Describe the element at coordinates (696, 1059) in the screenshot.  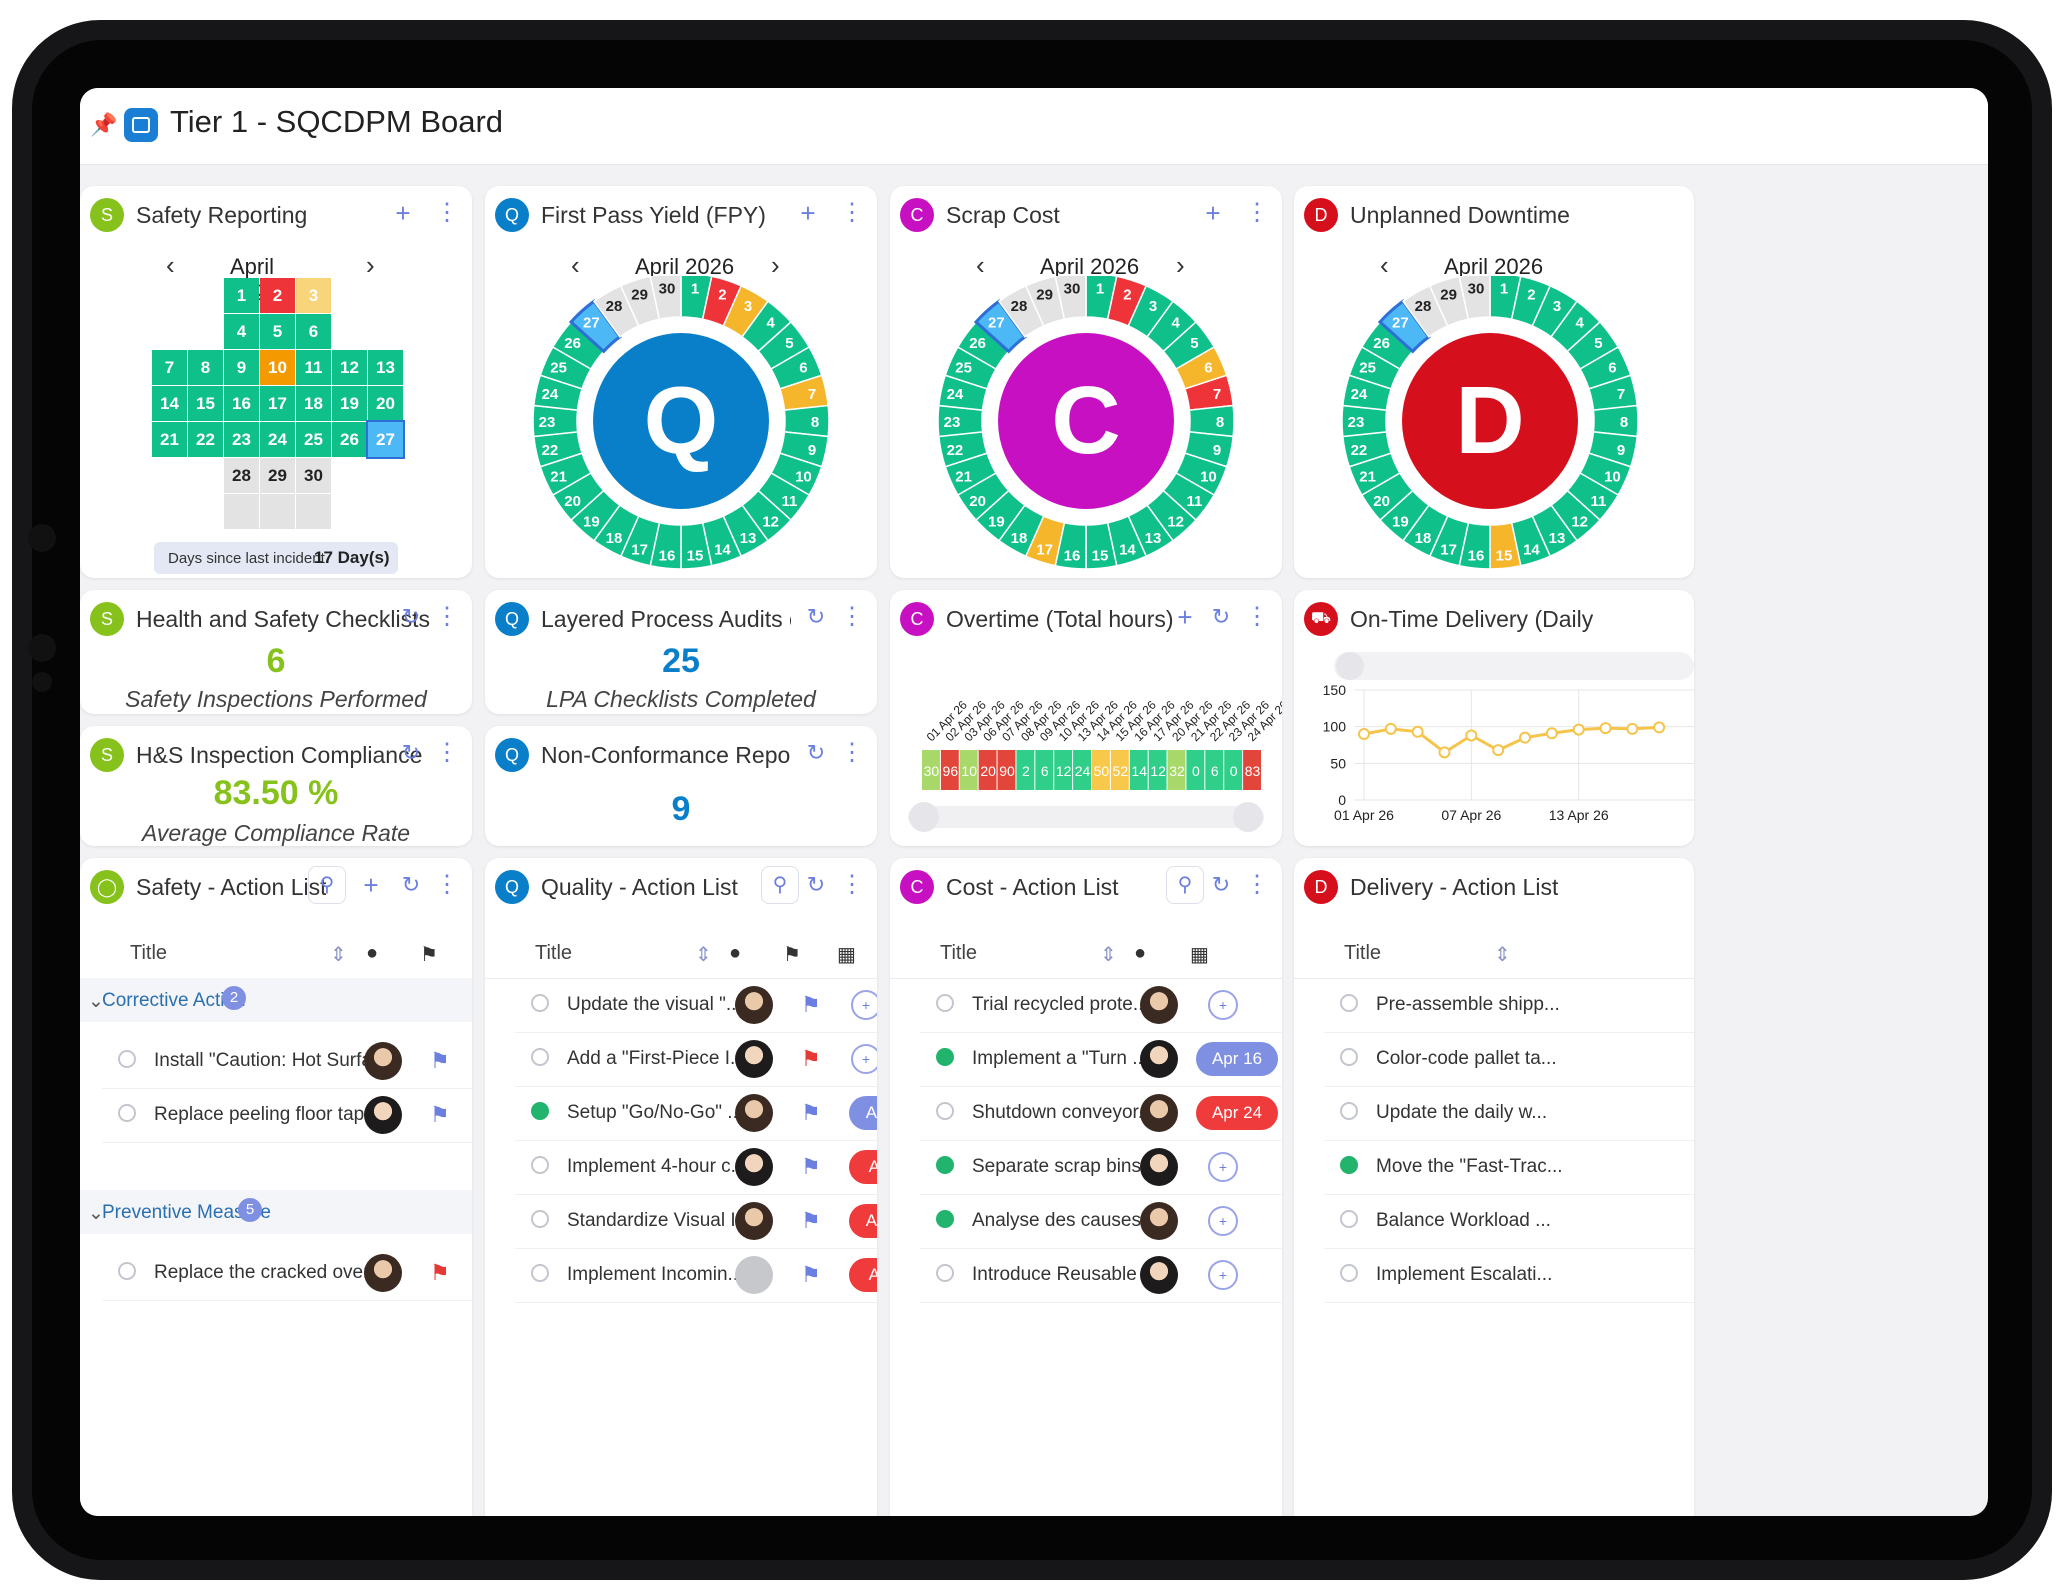
I see `action-row: Add a "First-Piece I... ⚑ +` at that location.